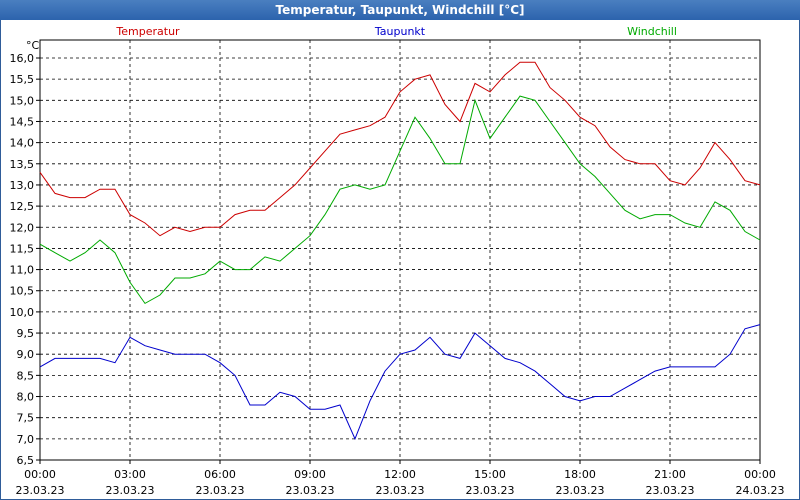  Describe the element at coordinates (22, 121) in the screenshot. I see `y-tick-label: 14,5` at that location.